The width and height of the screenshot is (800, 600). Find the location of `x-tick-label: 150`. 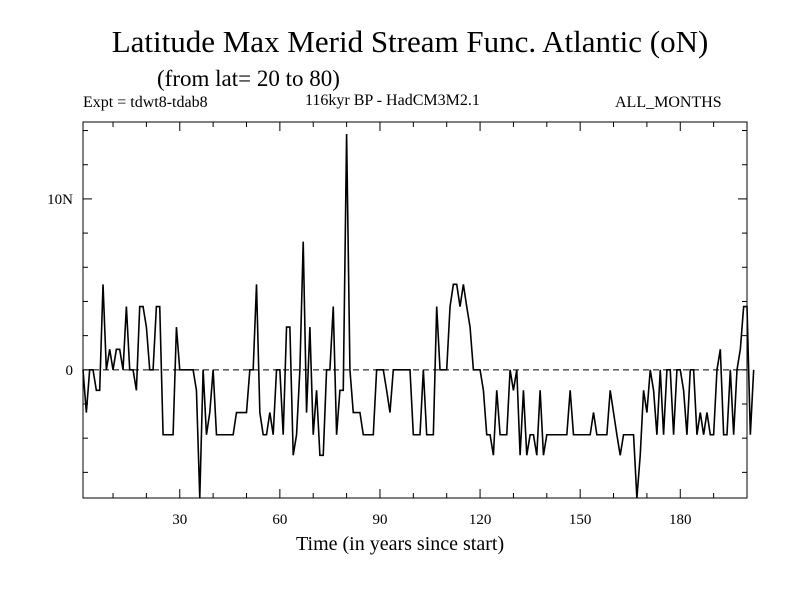

x-tick-label: 150 is located at coordinates (580, 520).